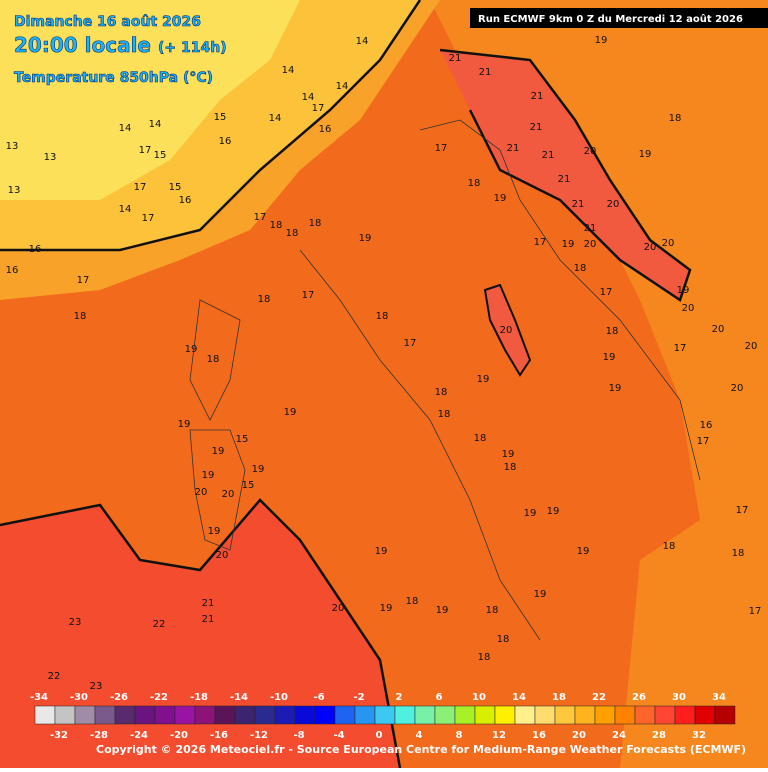 The height and width of the screenshot is (772, 768). What do you see at coordinates (565, 175) in the screenshot?
I see `contour` at bounding box center [565, 175].